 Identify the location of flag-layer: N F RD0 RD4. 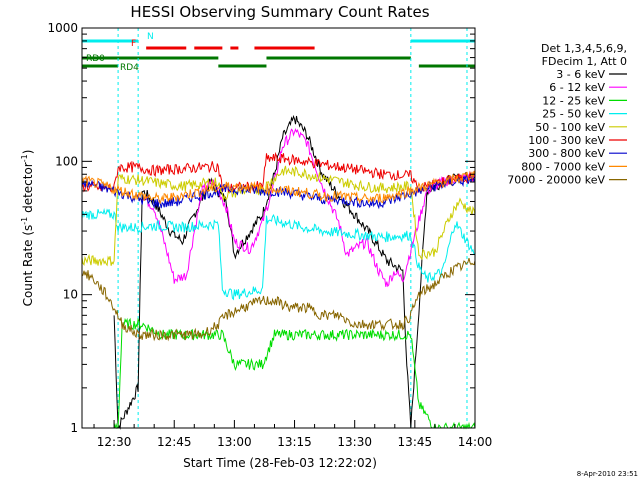
(278, 52).